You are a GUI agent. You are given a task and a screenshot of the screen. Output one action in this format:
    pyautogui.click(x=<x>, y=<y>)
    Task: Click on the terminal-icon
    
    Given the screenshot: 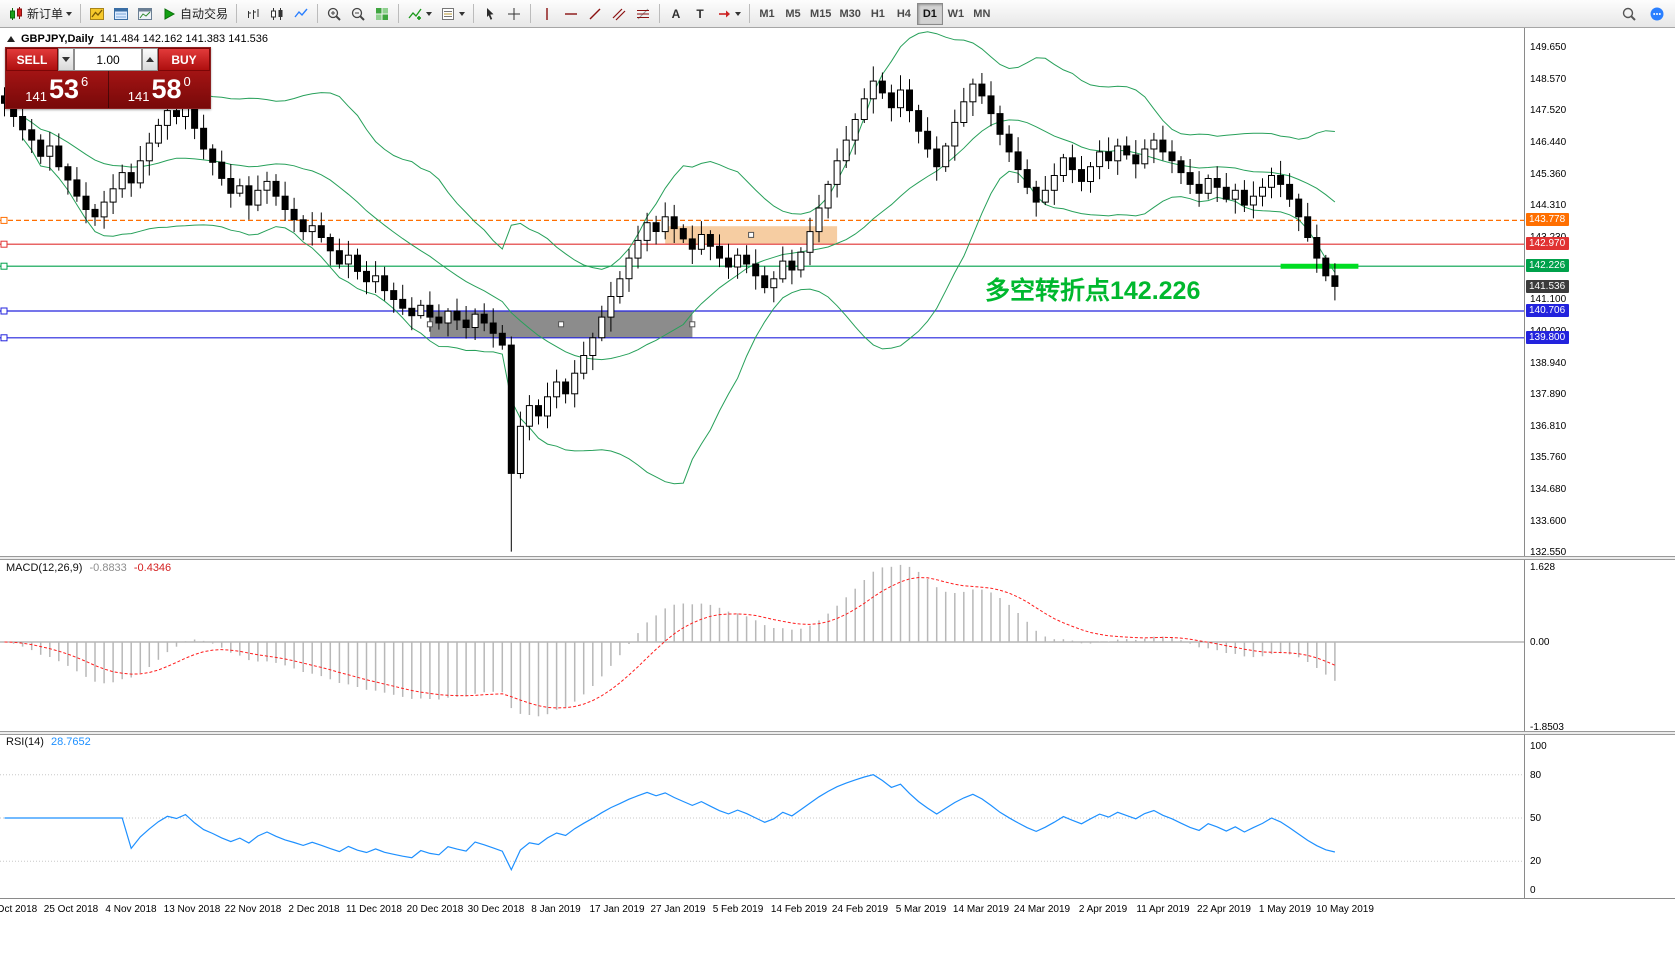 What is the action you would take?
    pyautogui.click(x=145, y=13)
    